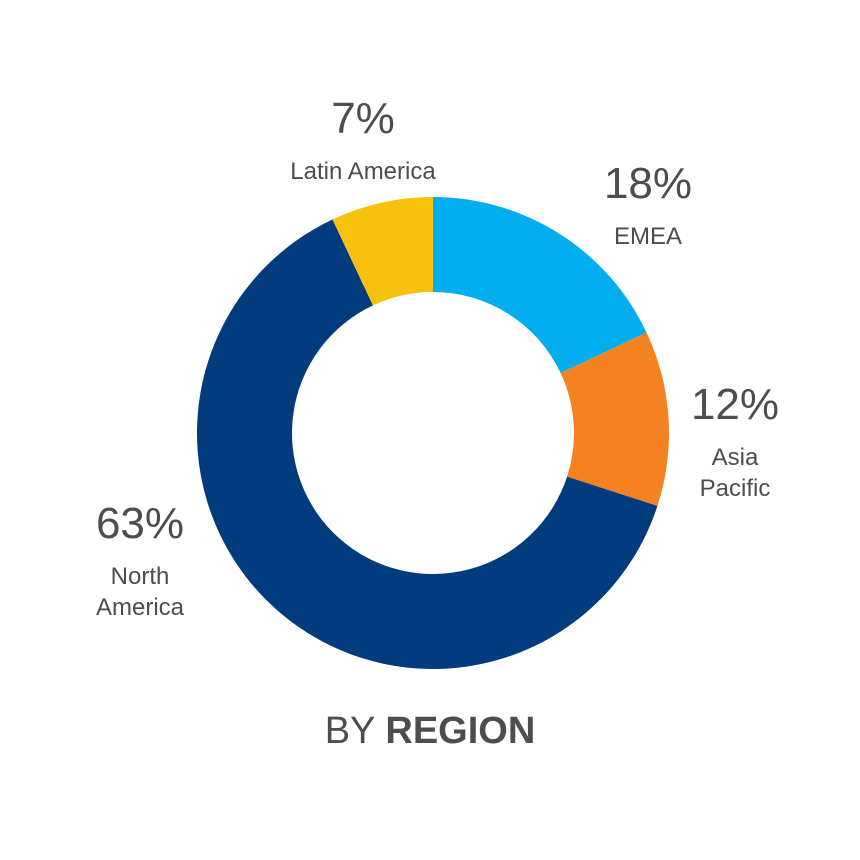  What do you see at coordinates (735, 488) in the screenshot?
I see `category-label: Pacific` at bounding box center [735, 488].